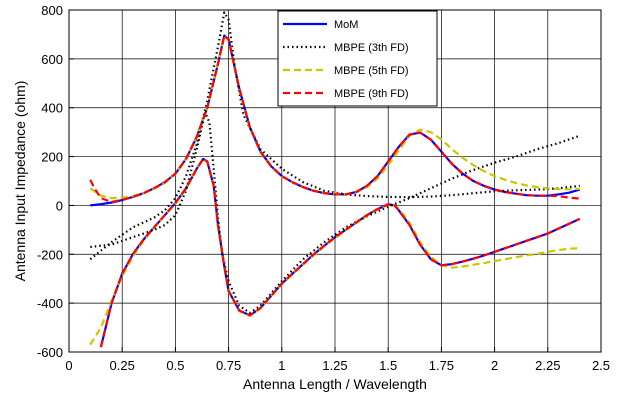 The image size is (628, 402). What do you see at coordinates (20, 181) in the screenshot?
I see `y-axis-label: Antenna Input Impedance (ohm)` at bounding box center [20, 181].